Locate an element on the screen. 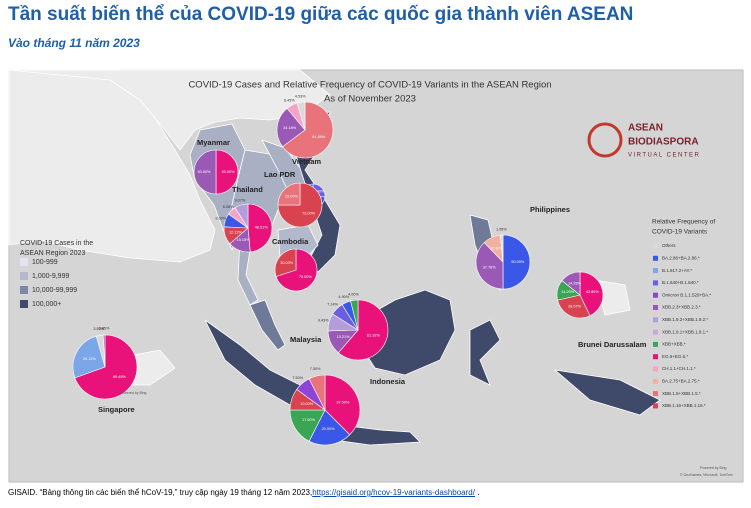 The image size is (751, 508). country-label: Myanmar is located at coordinates (213, 142).